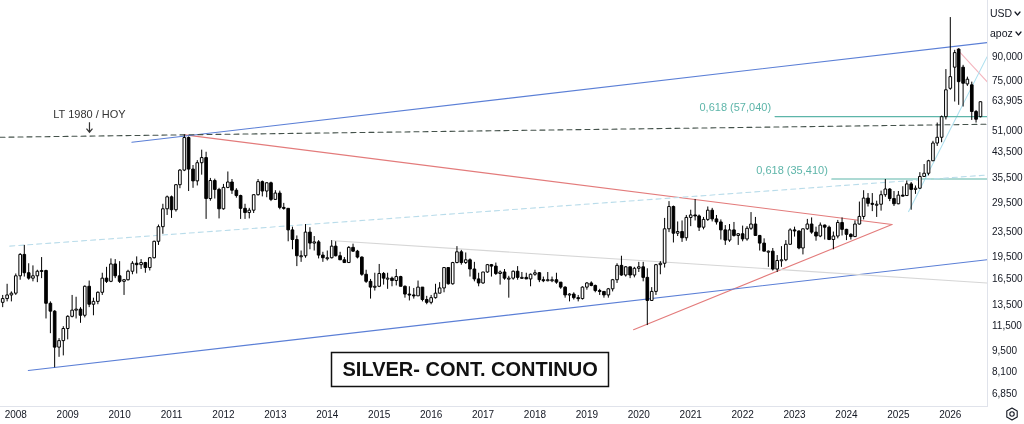 The height and width of the screenshot is (424, 1024). Describe the element at coordinates (1008, 80) in the screenshot. I see `y-tick-label: 75,000` at that location.